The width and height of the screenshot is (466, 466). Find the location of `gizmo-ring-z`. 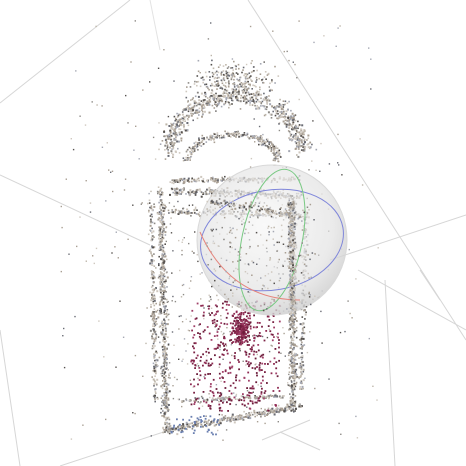

gizmo-ring-z is located at coordinates (271, 239).